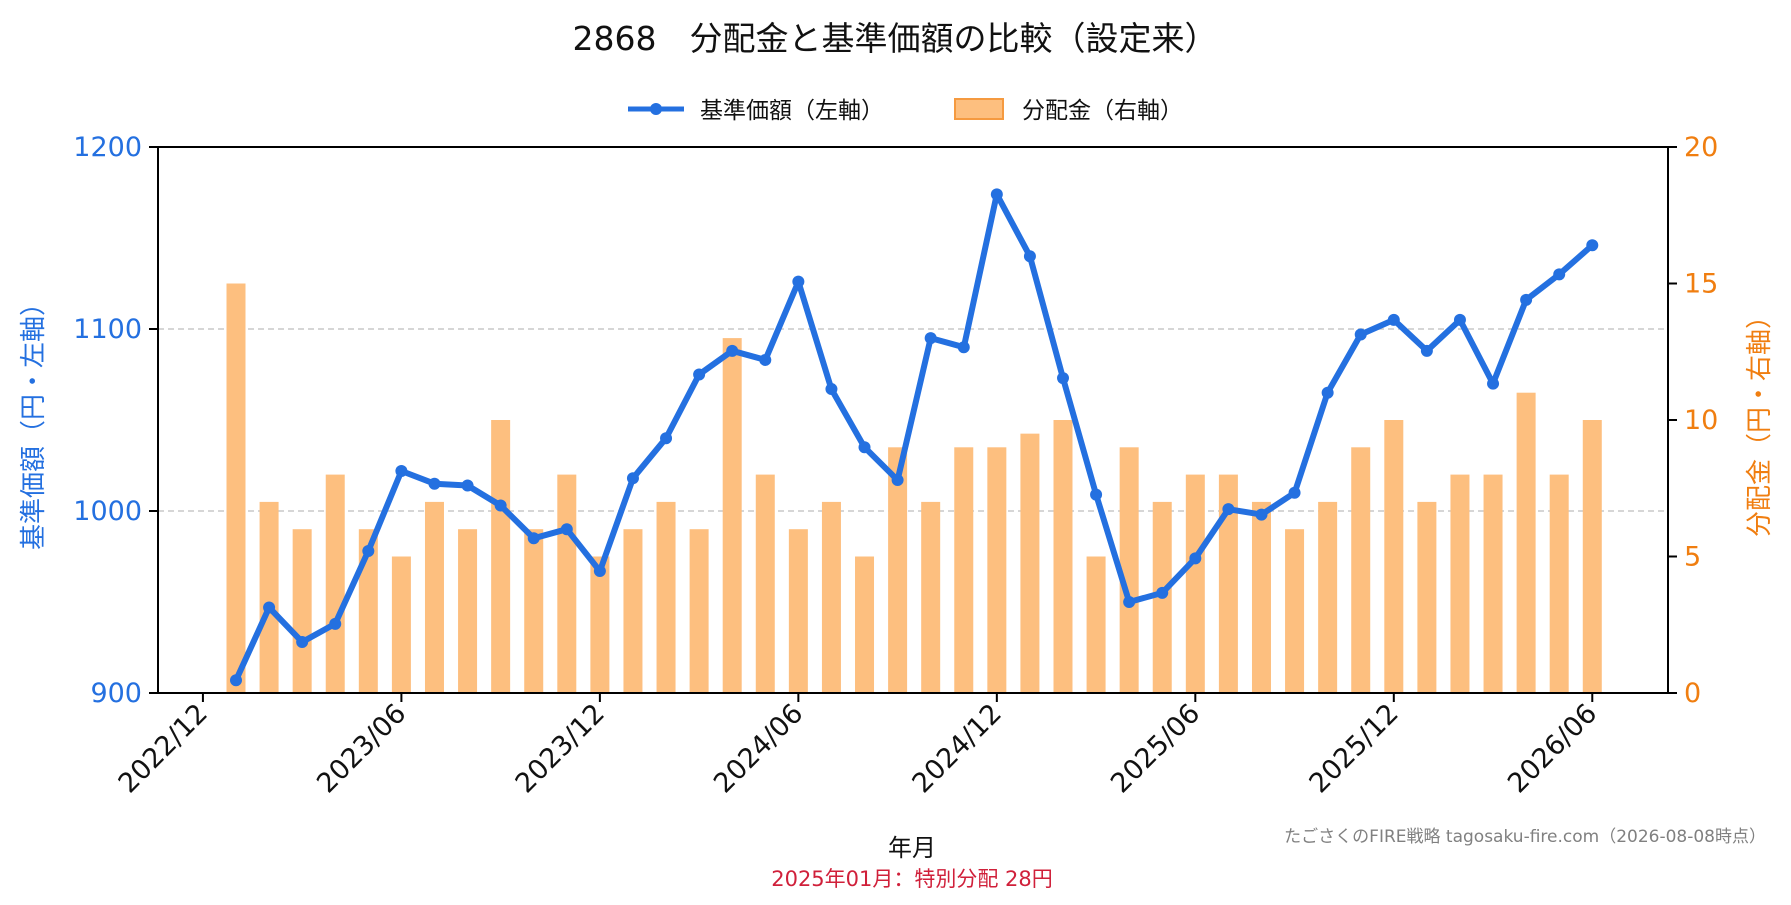 Image resolution: width=1791 pixels, height=905 pixels. I want to click on right-tick-label: 20, so click(1701, 147).